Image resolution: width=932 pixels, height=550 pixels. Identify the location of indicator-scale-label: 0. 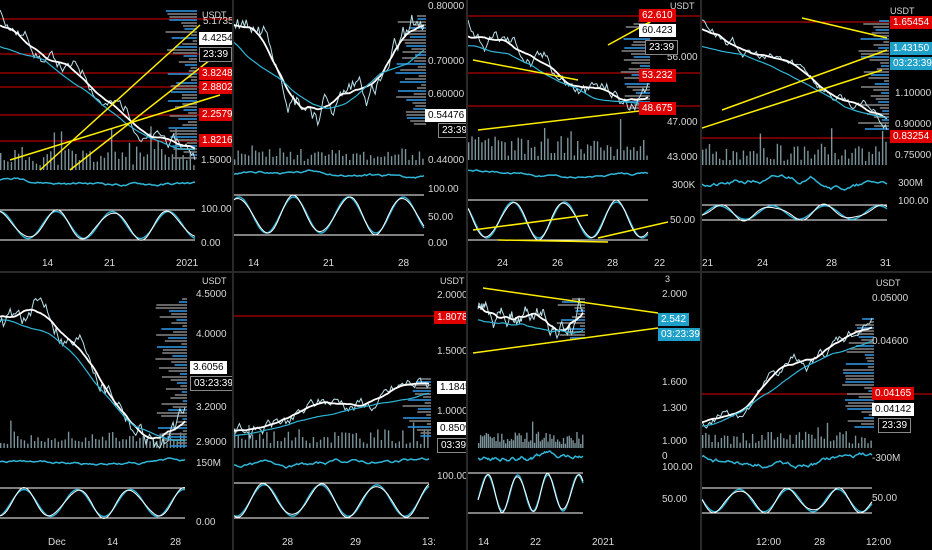
(665, 456).